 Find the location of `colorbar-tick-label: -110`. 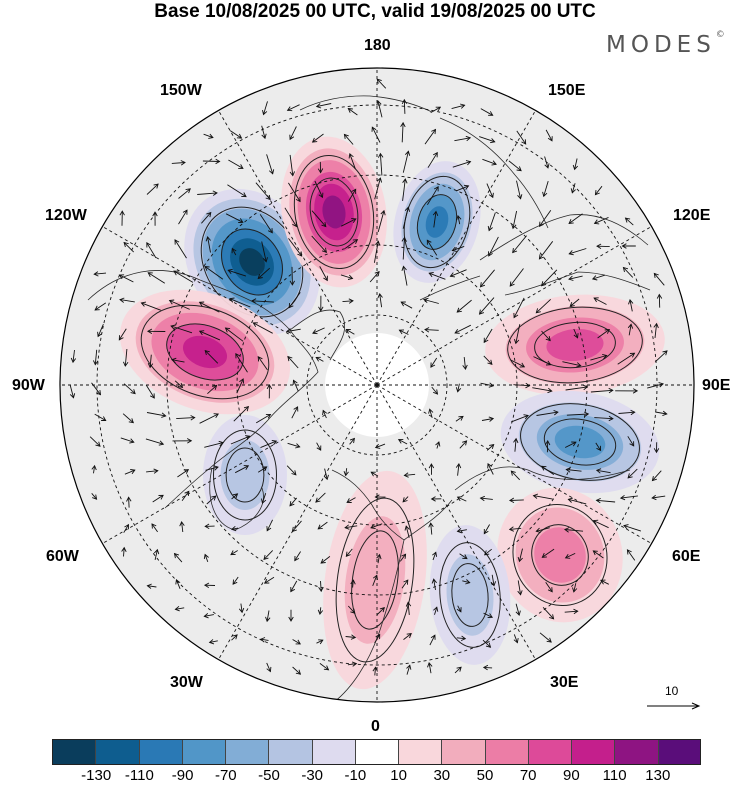

colorbar-tick-label: -110 is located at coordinates (139, 775).